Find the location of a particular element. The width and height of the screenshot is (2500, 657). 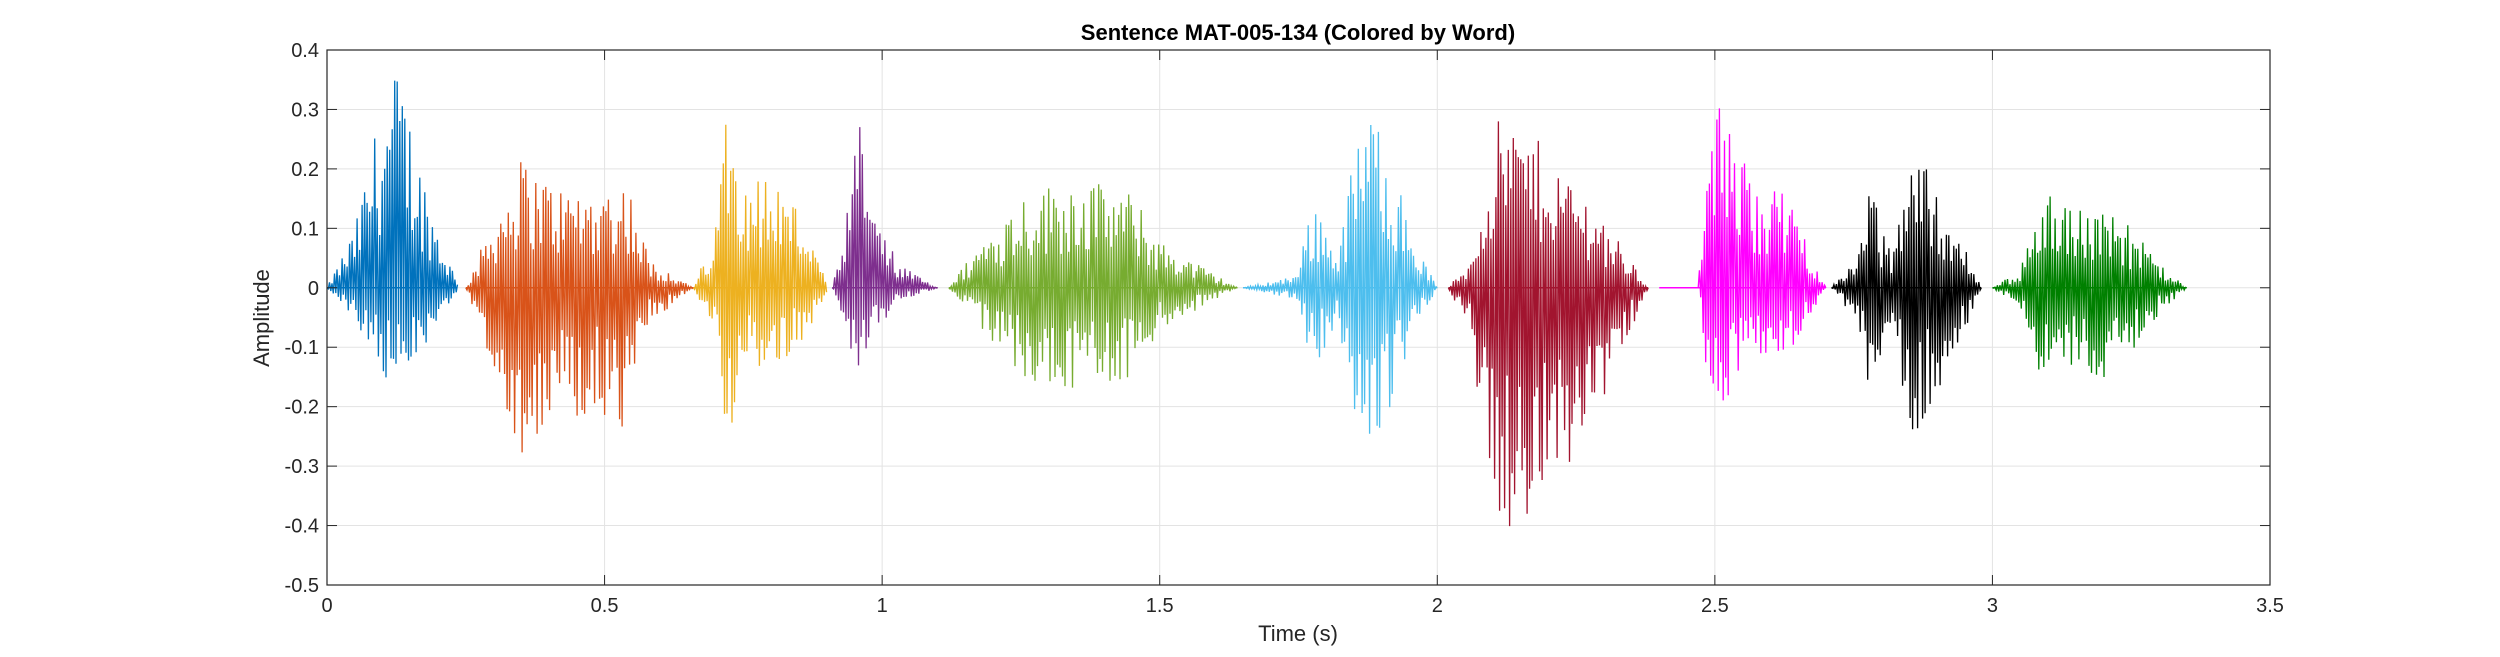

x-tick-label: 0 is located at coordinates (326, 606).